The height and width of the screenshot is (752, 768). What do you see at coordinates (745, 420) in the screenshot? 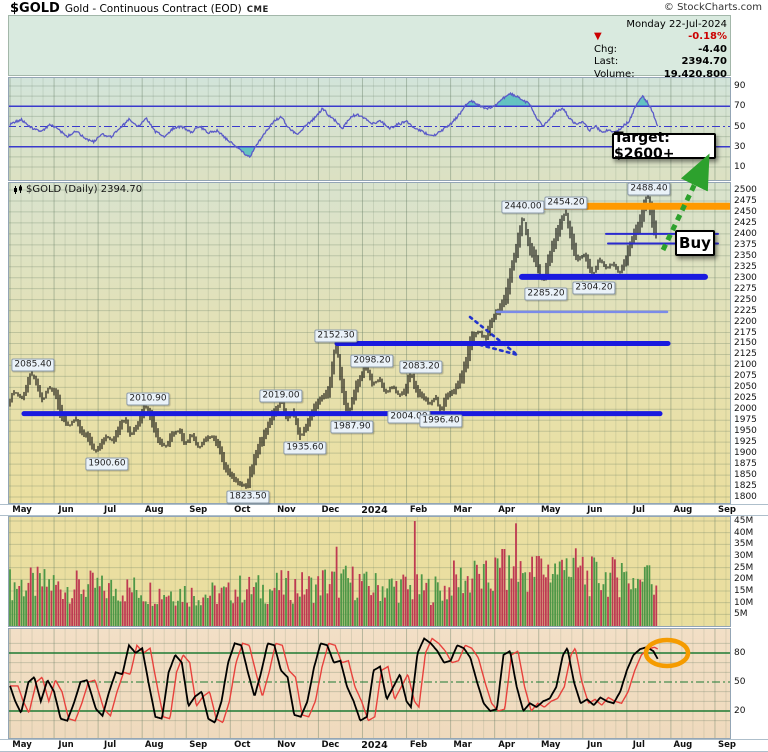
I see `y-axis-label: 1975` at bounding box center [745, 420].